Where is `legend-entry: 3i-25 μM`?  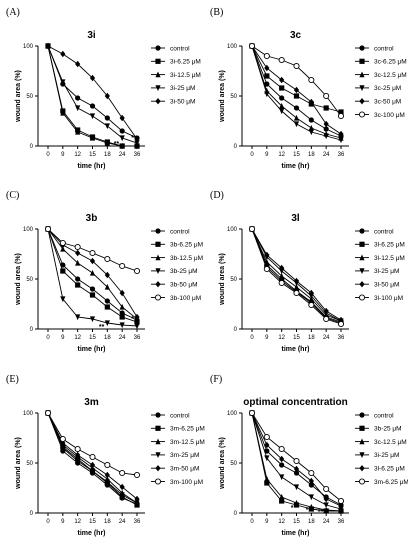 legend-entry: 3i-25 μM is located at coordinates (182, 88).